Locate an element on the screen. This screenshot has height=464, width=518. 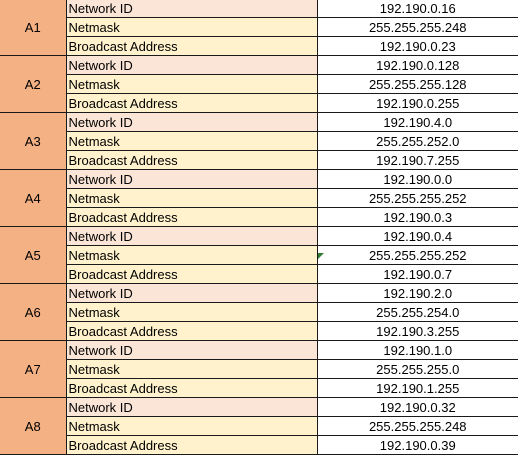
group-label-cell: A8 is located at coordinates (33, 426).